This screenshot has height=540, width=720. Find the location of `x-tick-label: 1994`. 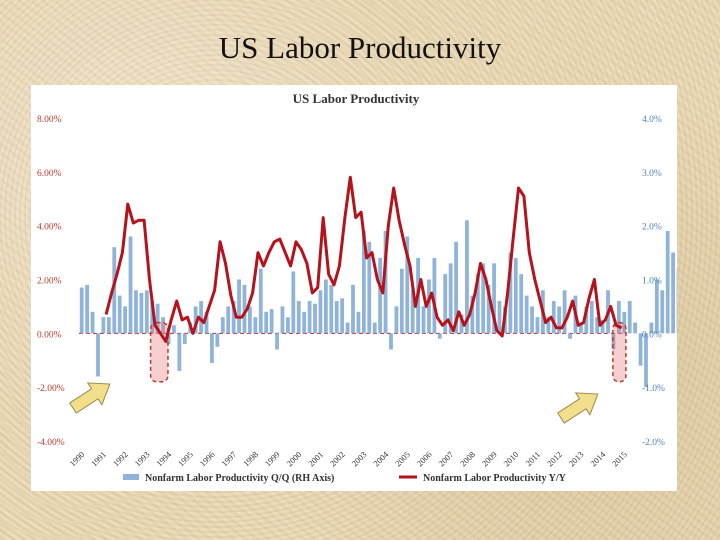

x-tick-label: 1994 is located at coordinates (164, 459).